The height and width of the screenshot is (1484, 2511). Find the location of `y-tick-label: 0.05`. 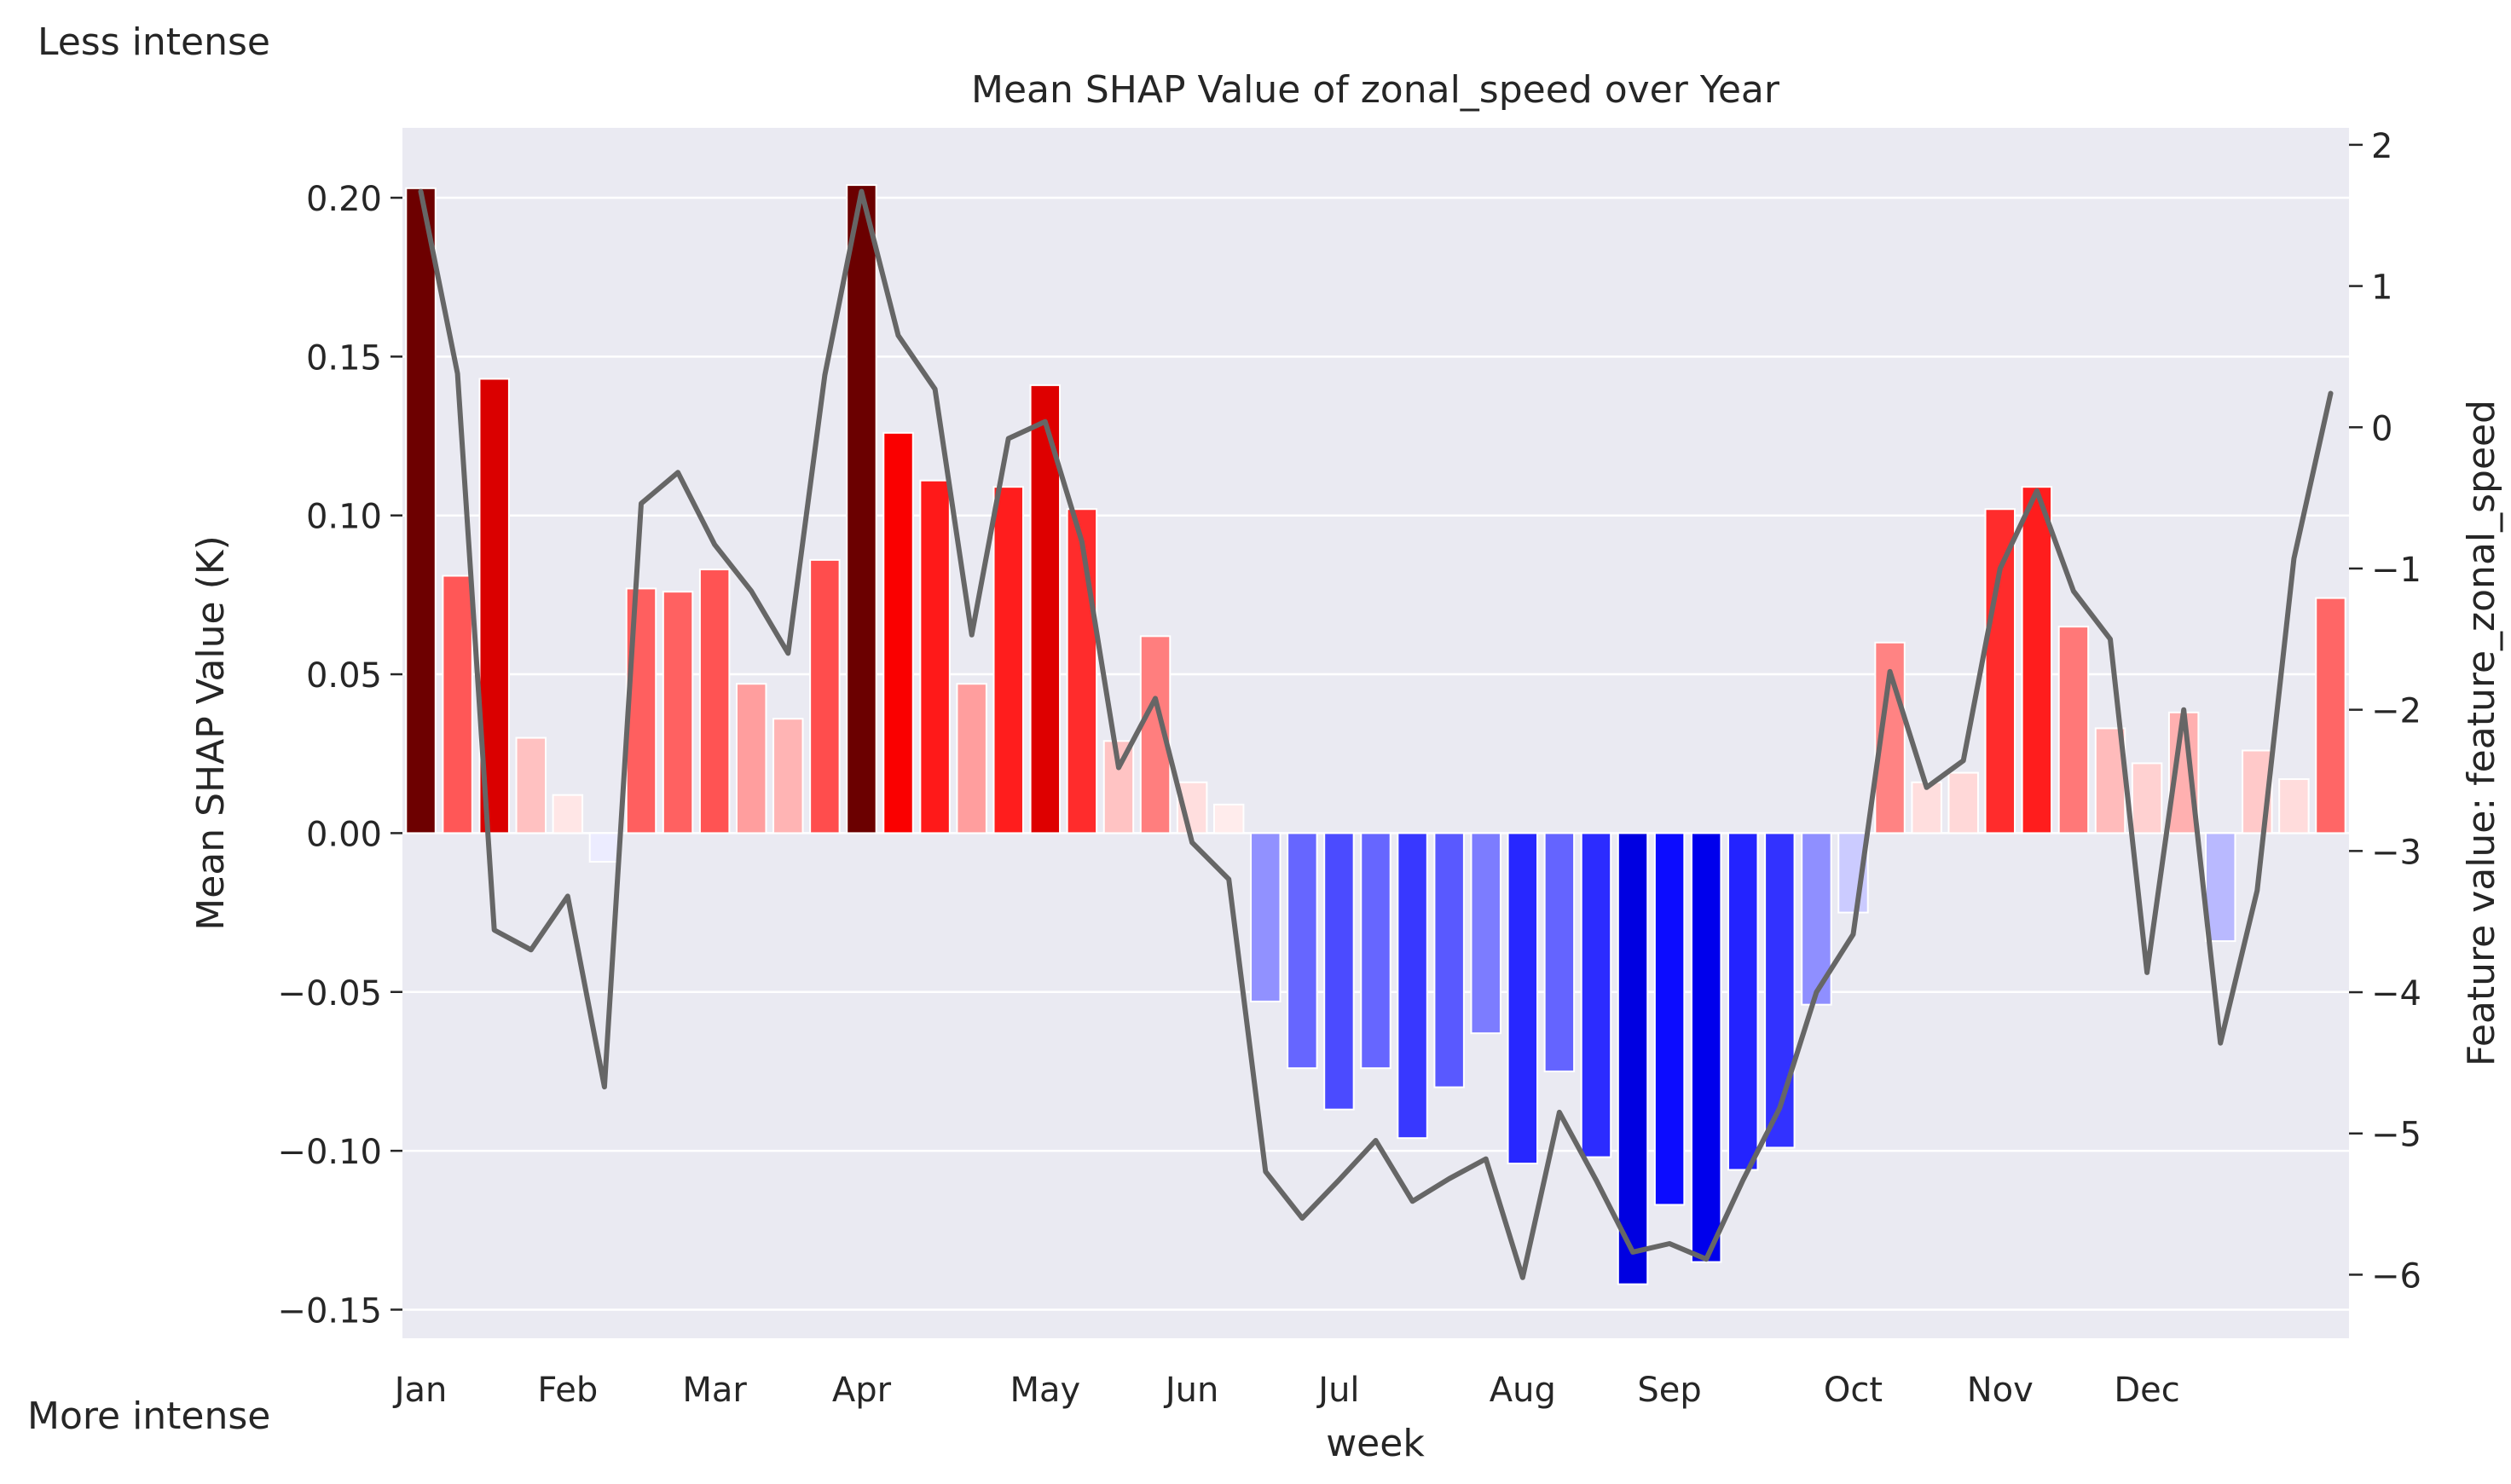

y-tick-label: 0.05 is located at coordinates (344, 676).